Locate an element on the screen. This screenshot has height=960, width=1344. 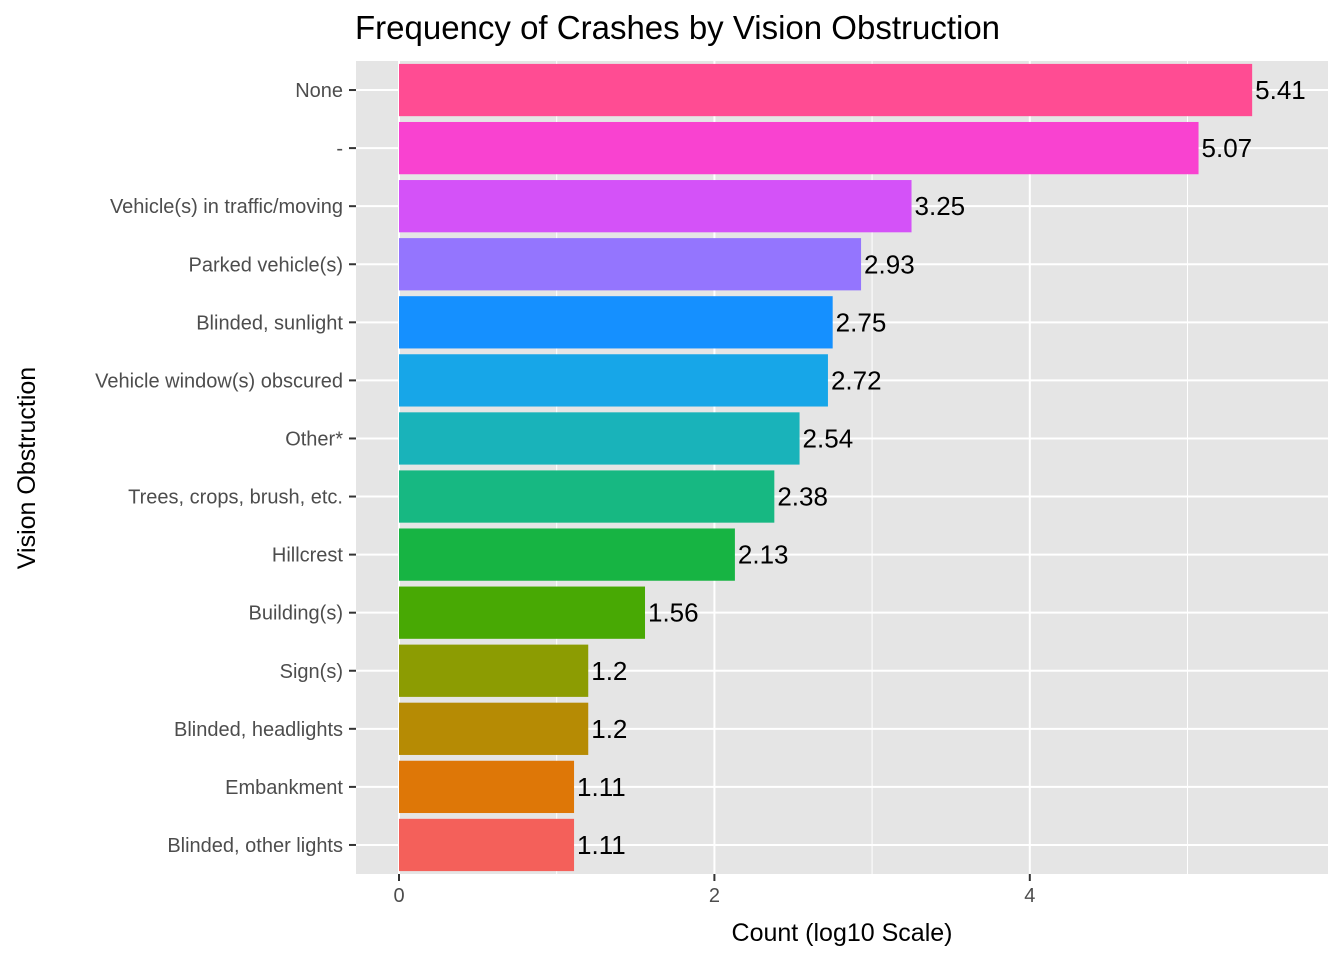
y-axis-title: Vision Obstruction is located at coordinates (27, 468).